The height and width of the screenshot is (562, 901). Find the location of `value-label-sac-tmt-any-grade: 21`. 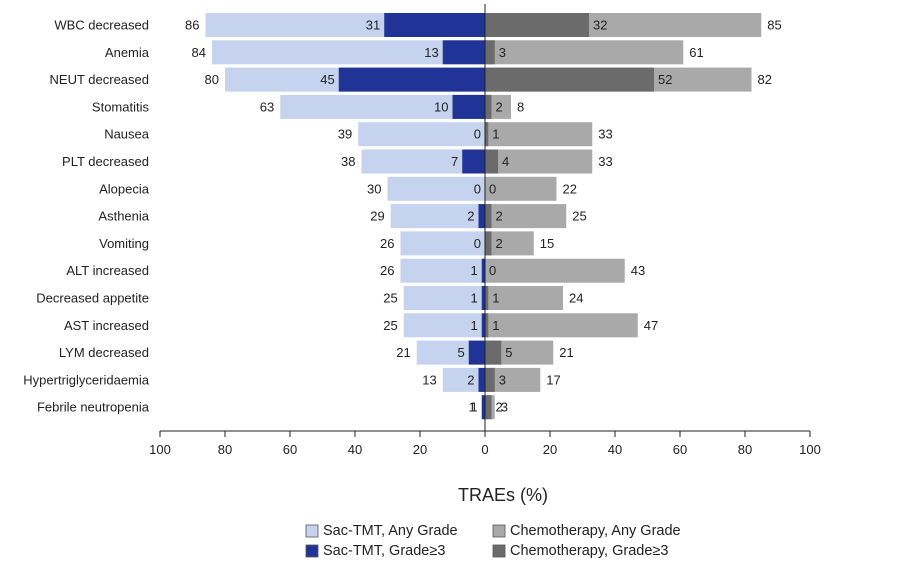

value-label-sac-tmt-any-grade: 21 is located at coordinates (403, 352).